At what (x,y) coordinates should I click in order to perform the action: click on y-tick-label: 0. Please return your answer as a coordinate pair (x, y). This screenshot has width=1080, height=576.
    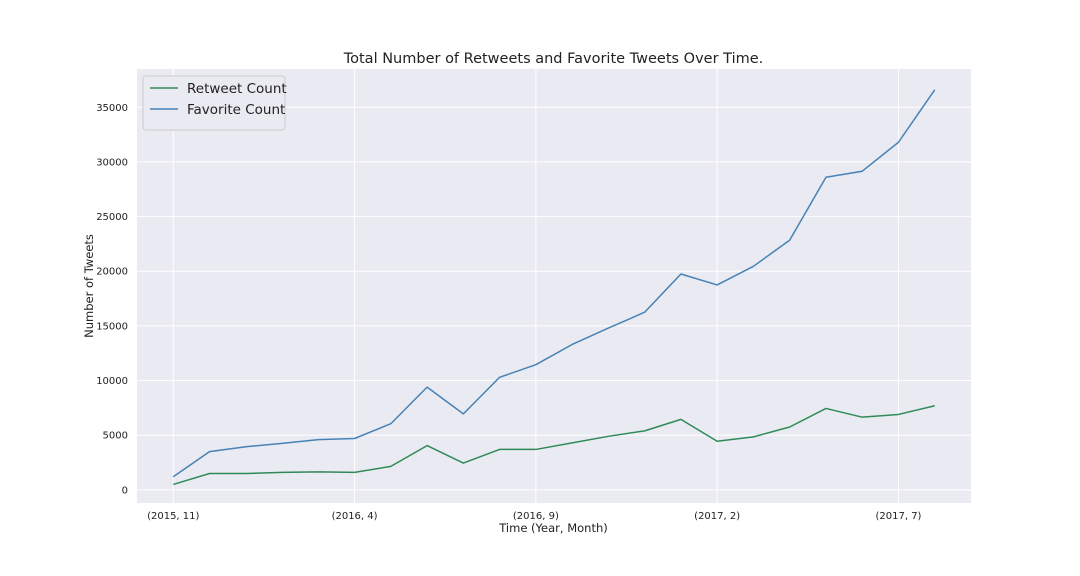
    Looking at the image, I should click on (125, 490).